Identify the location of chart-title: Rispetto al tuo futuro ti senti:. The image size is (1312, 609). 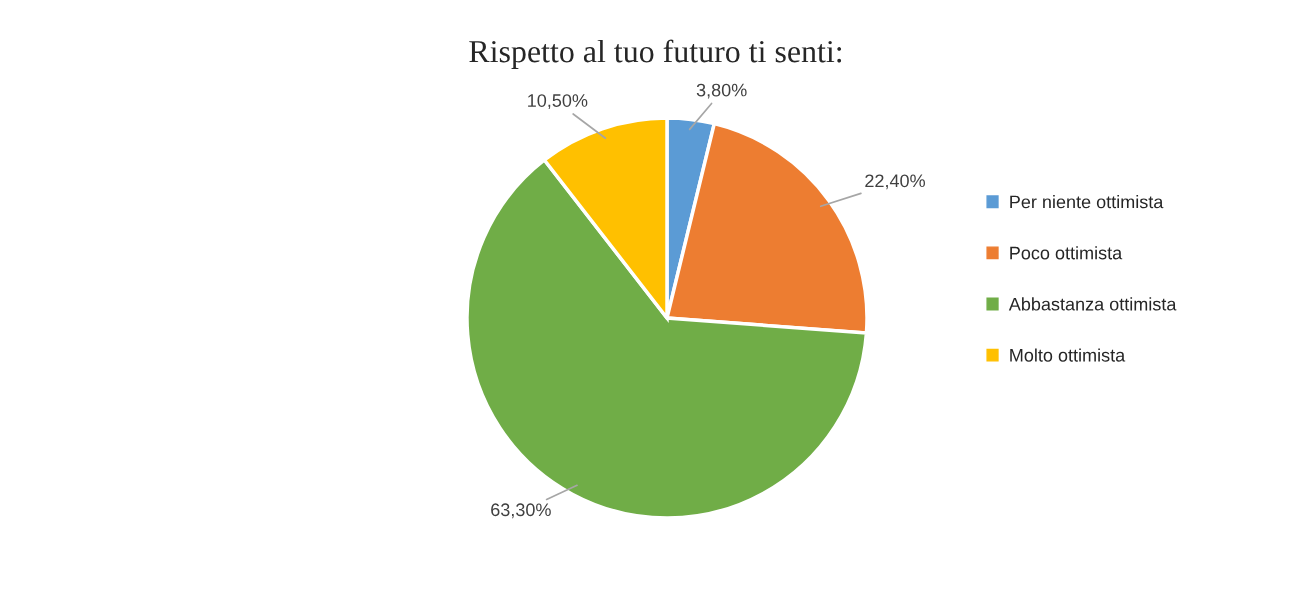
(655, 54).